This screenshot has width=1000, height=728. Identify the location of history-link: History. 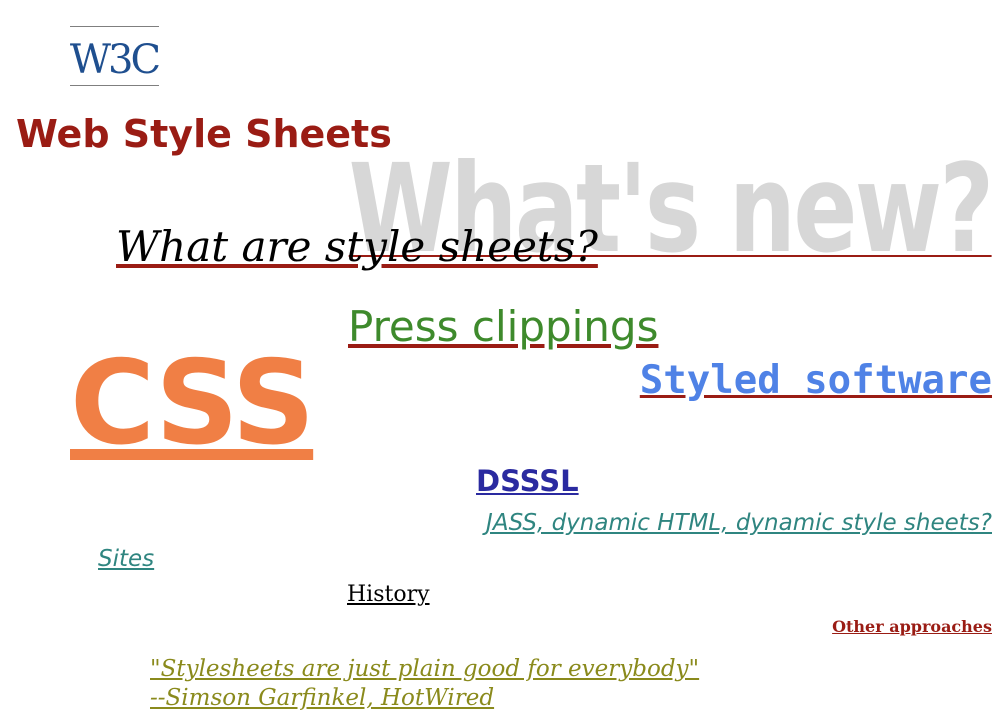
(388, 594).